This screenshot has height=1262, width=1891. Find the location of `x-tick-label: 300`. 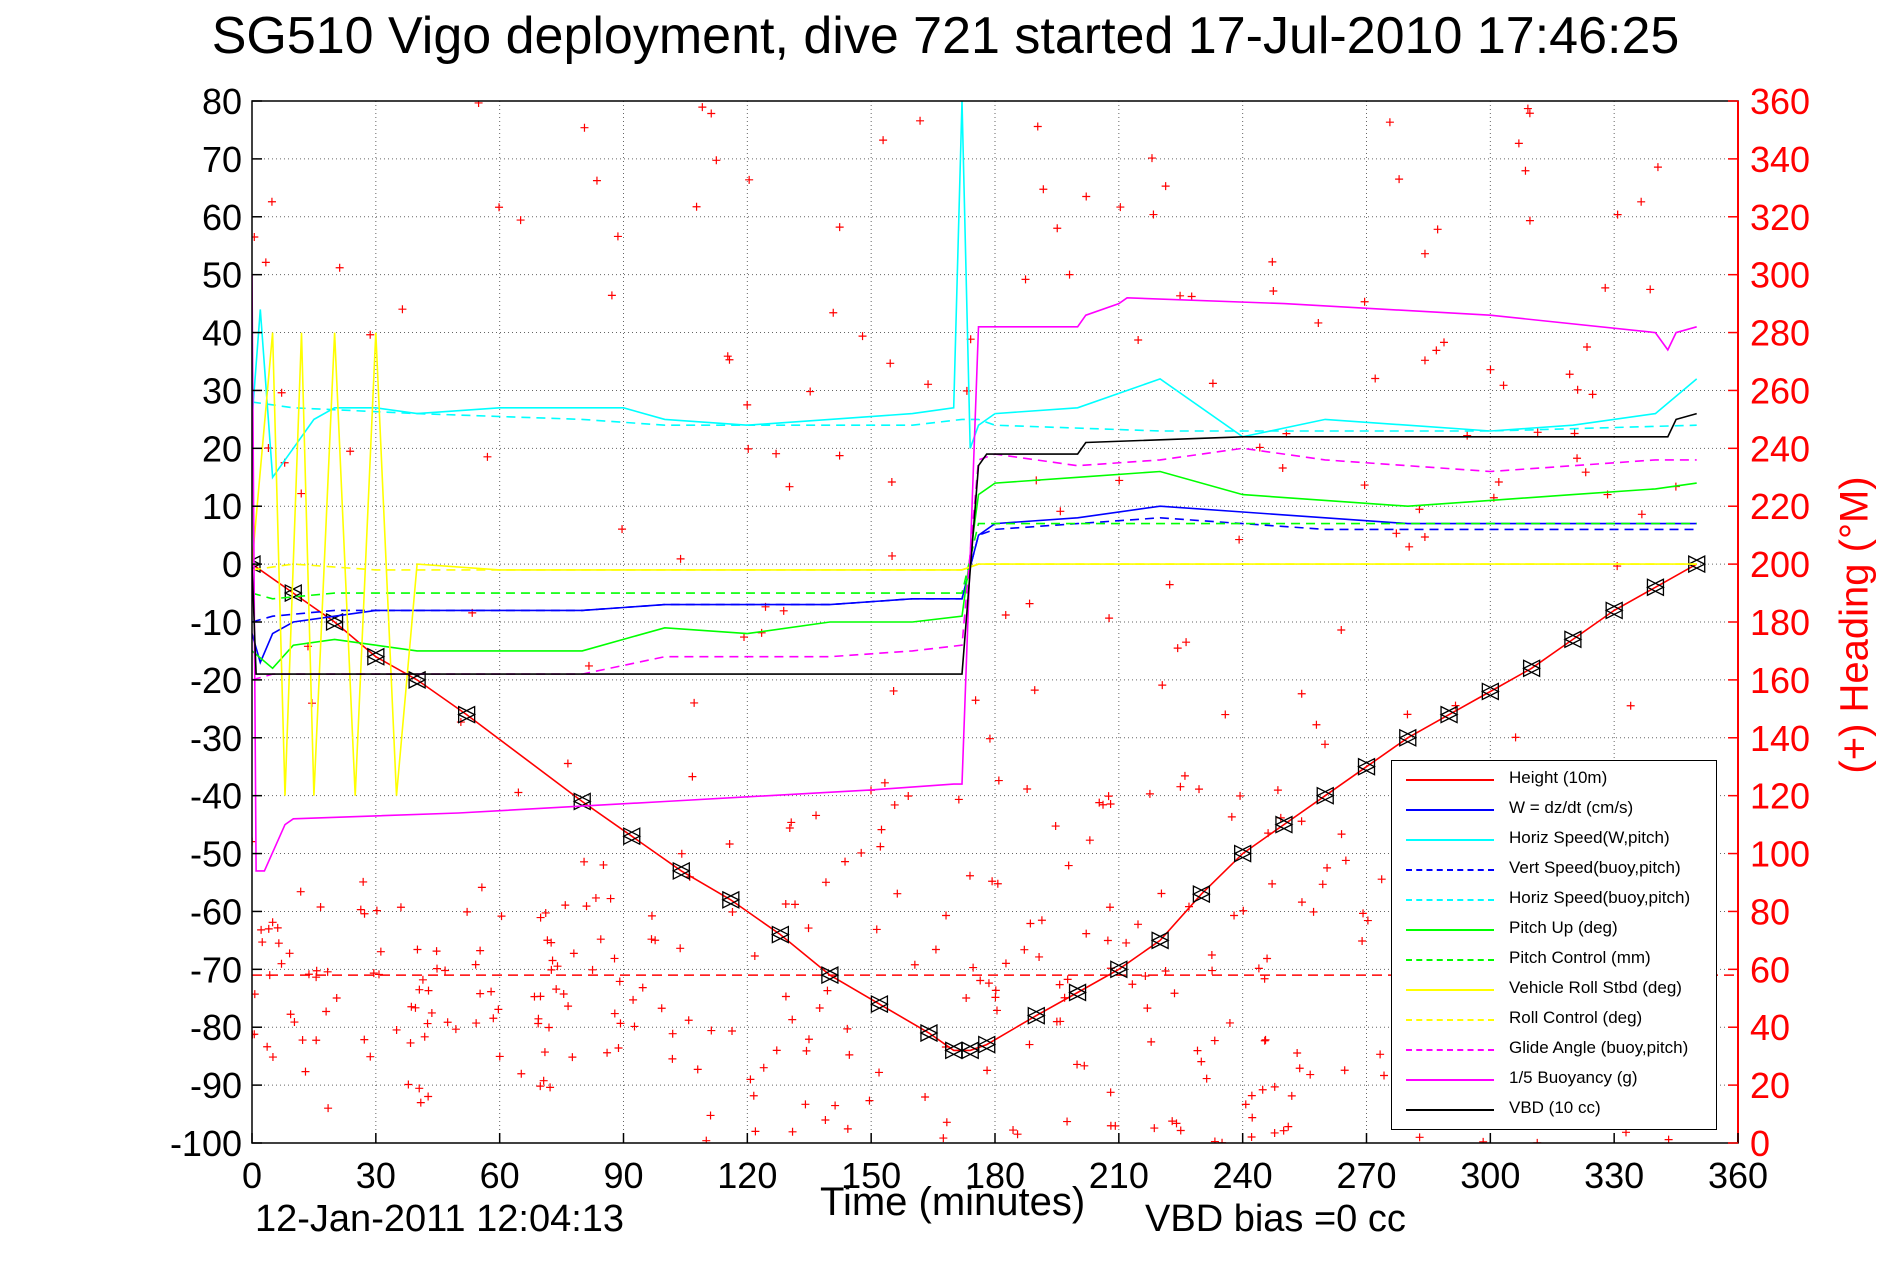

x-tick-label: 300 is located at coordinates (1490, 1175).